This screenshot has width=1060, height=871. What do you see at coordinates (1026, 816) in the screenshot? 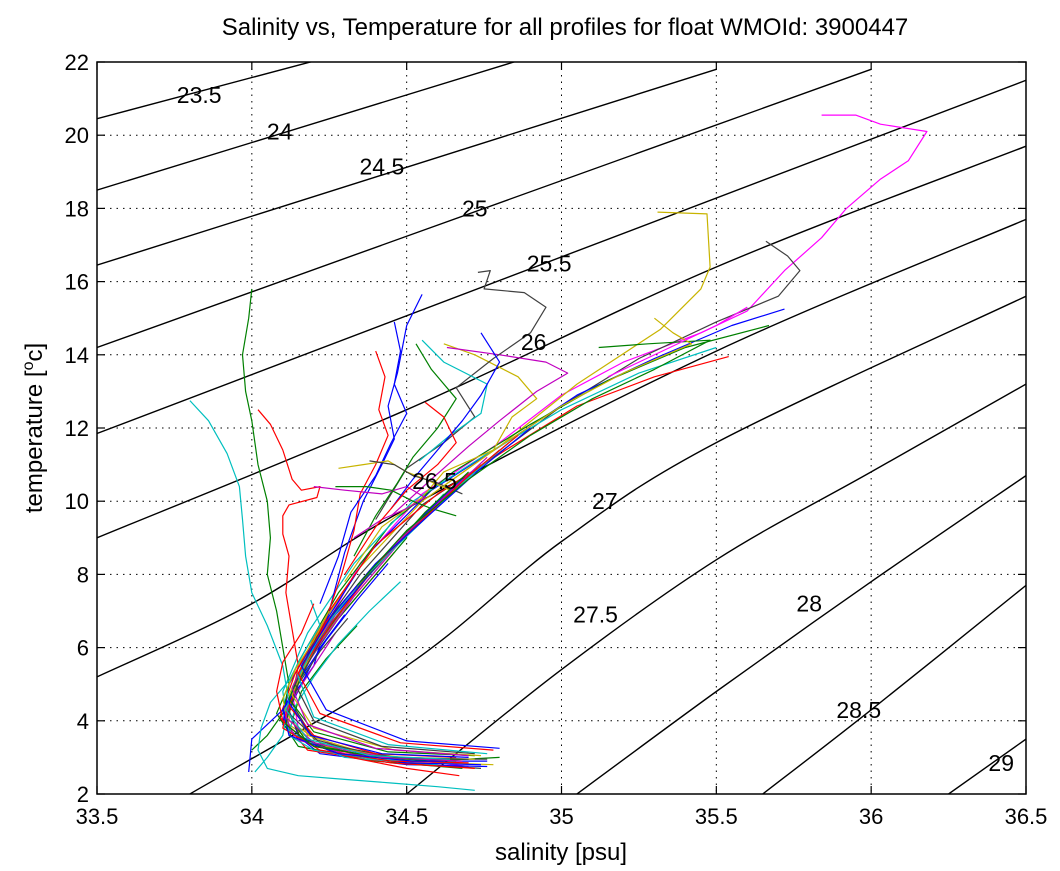
I see `x-tick-label: 36.5` at bounding box center [1026, 816].